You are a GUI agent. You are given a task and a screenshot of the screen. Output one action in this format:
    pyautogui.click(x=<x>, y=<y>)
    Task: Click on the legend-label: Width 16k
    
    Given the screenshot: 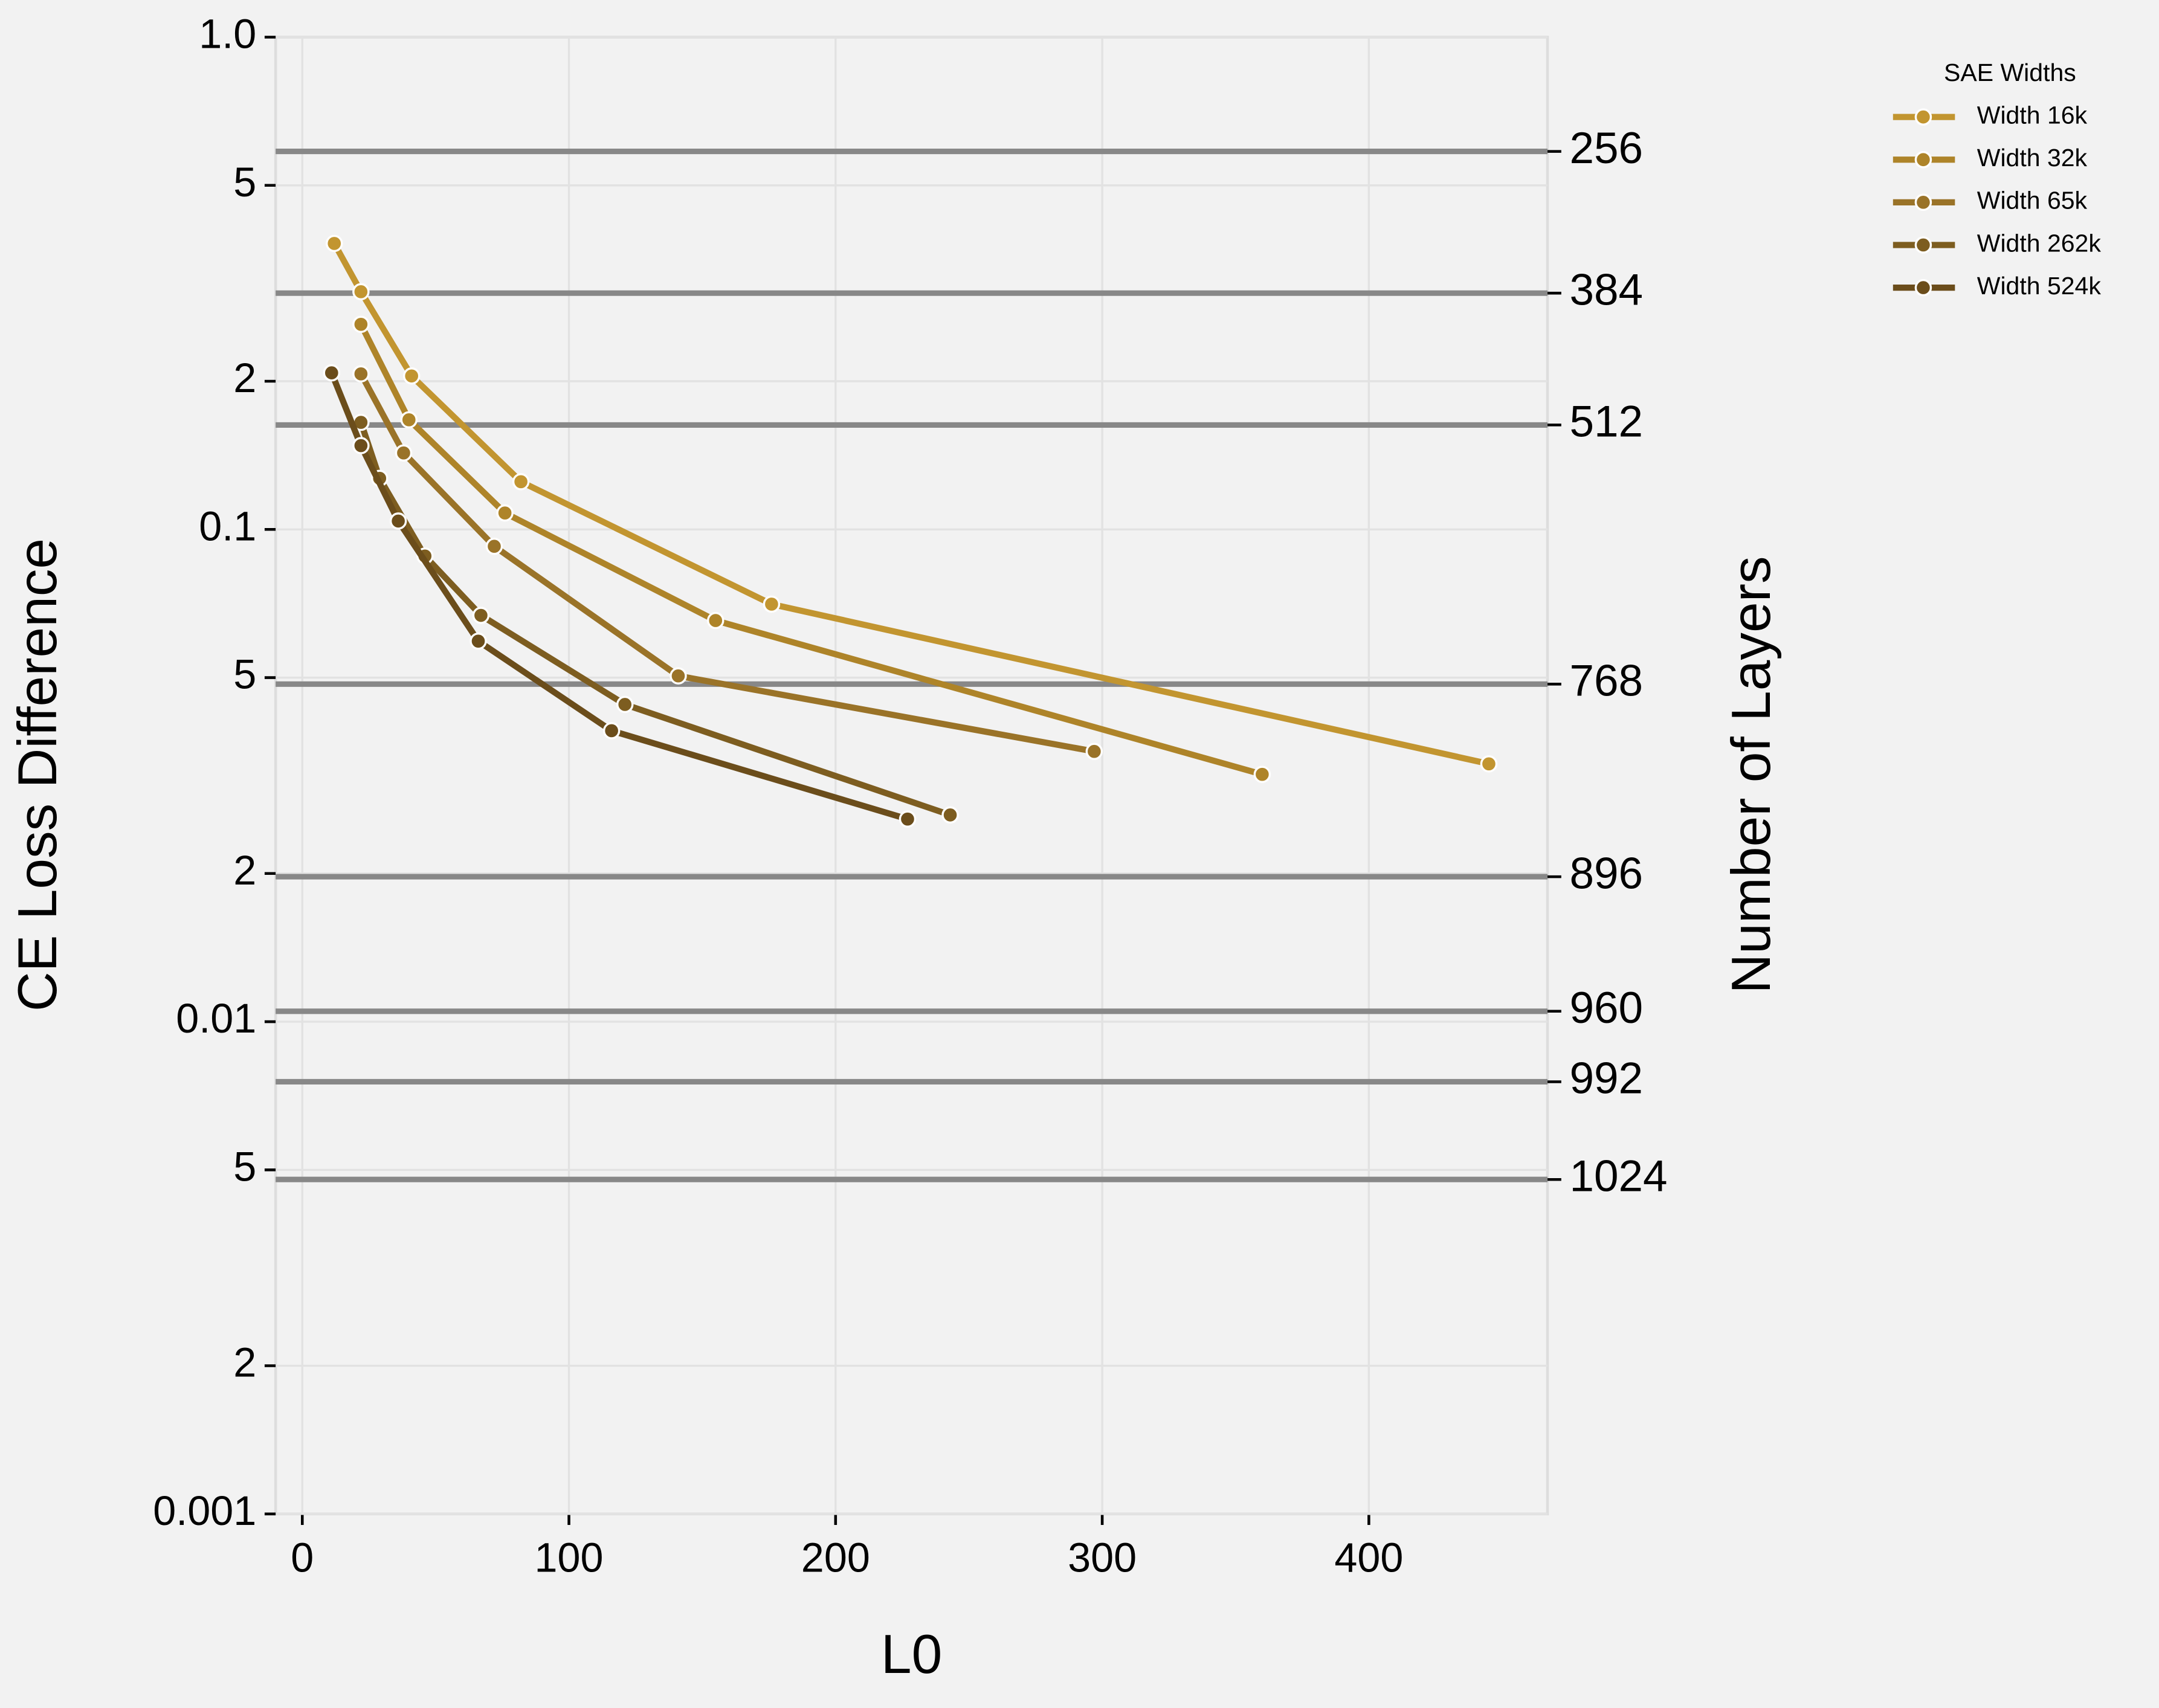 What is the action you would take?
    pyautogui.click(x=2032, y=115)
    